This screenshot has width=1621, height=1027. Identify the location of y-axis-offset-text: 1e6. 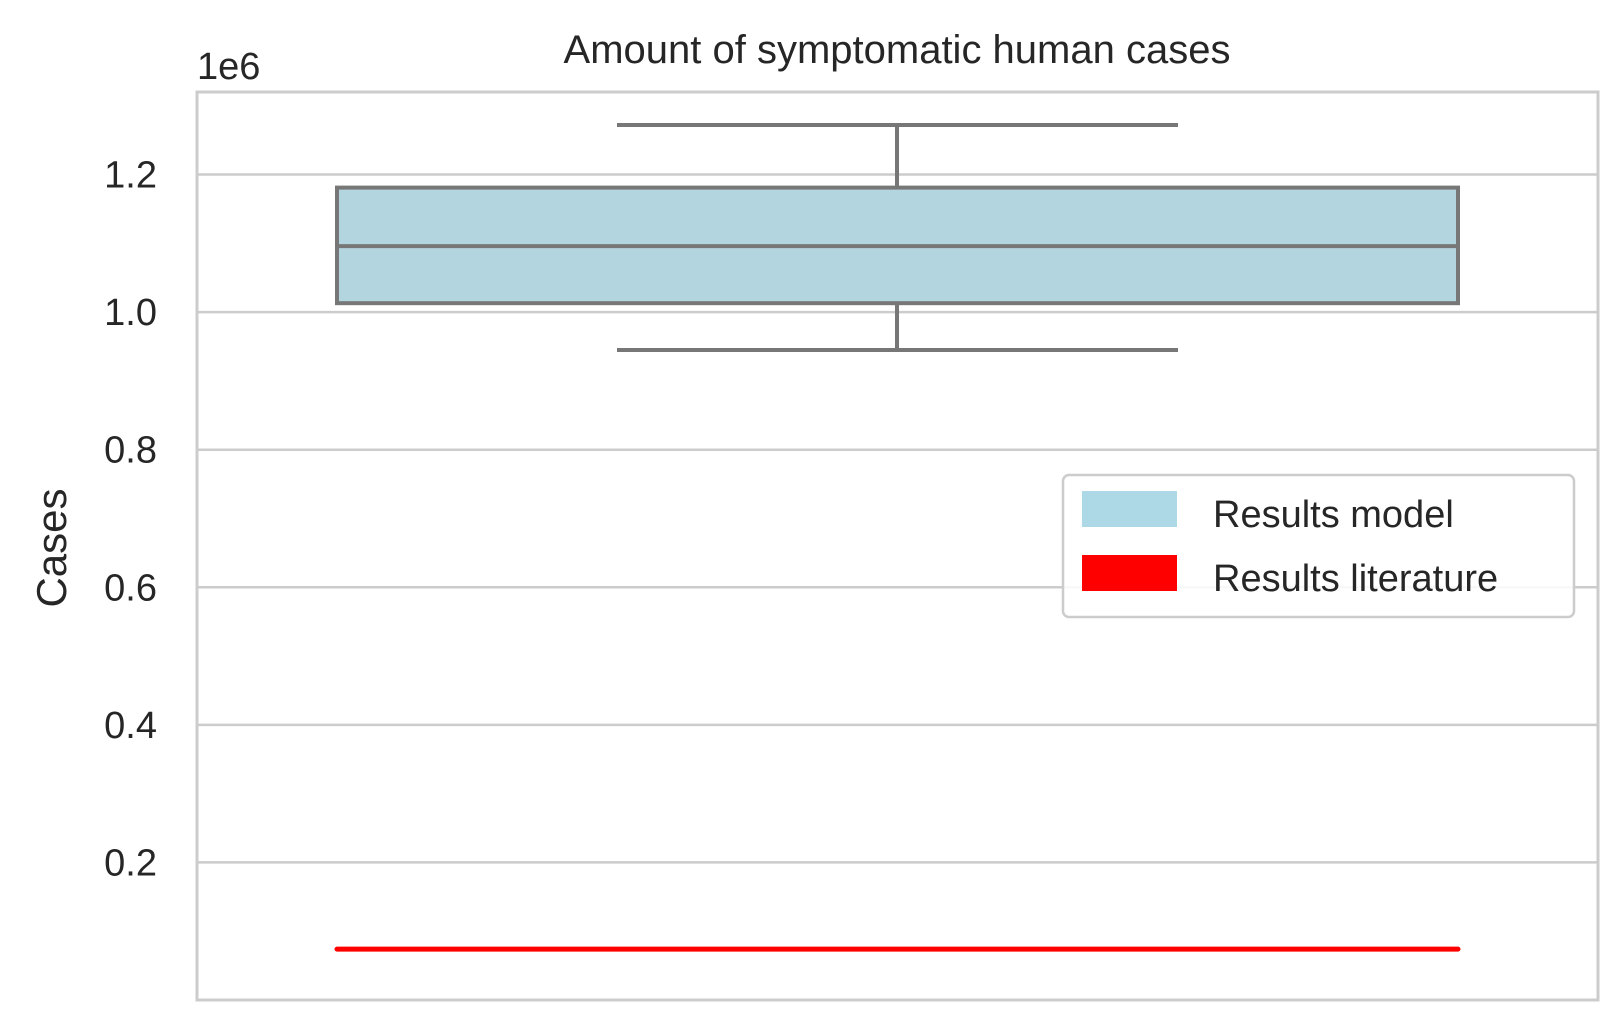
(228, 67).